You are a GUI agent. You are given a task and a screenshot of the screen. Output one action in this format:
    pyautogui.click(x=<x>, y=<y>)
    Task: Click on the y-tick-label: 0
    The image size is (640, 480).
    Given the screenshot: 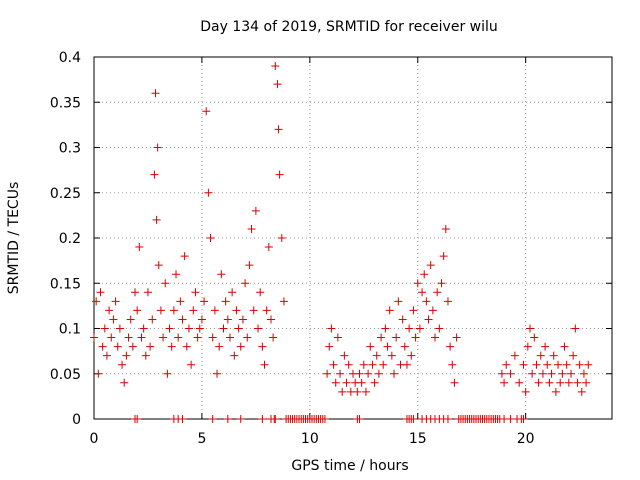 What is the action you would take?
    pyautogui.click(x=76, y=420)
    